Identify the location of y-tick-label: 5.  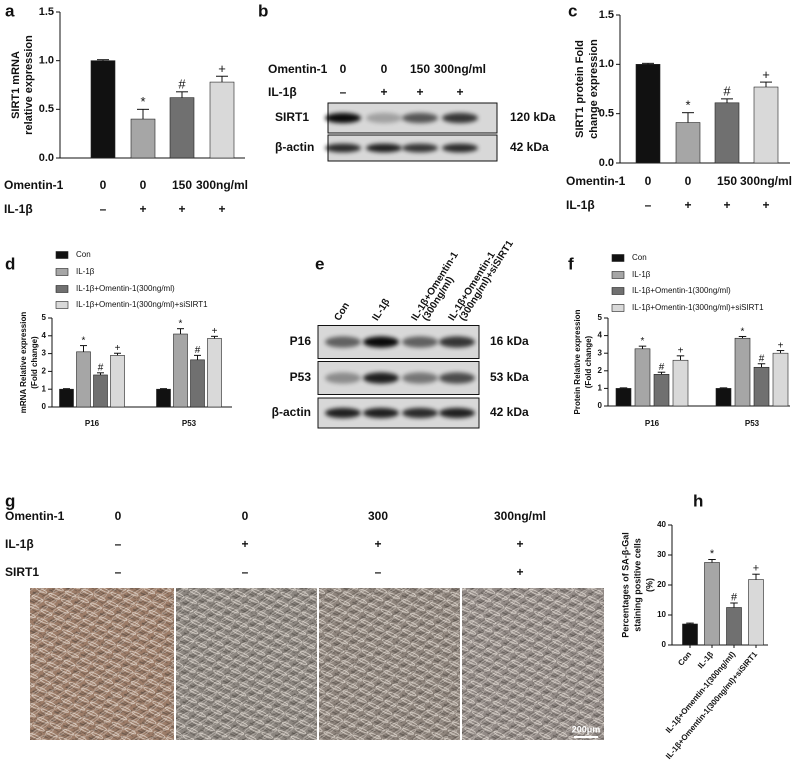
(44, 317).